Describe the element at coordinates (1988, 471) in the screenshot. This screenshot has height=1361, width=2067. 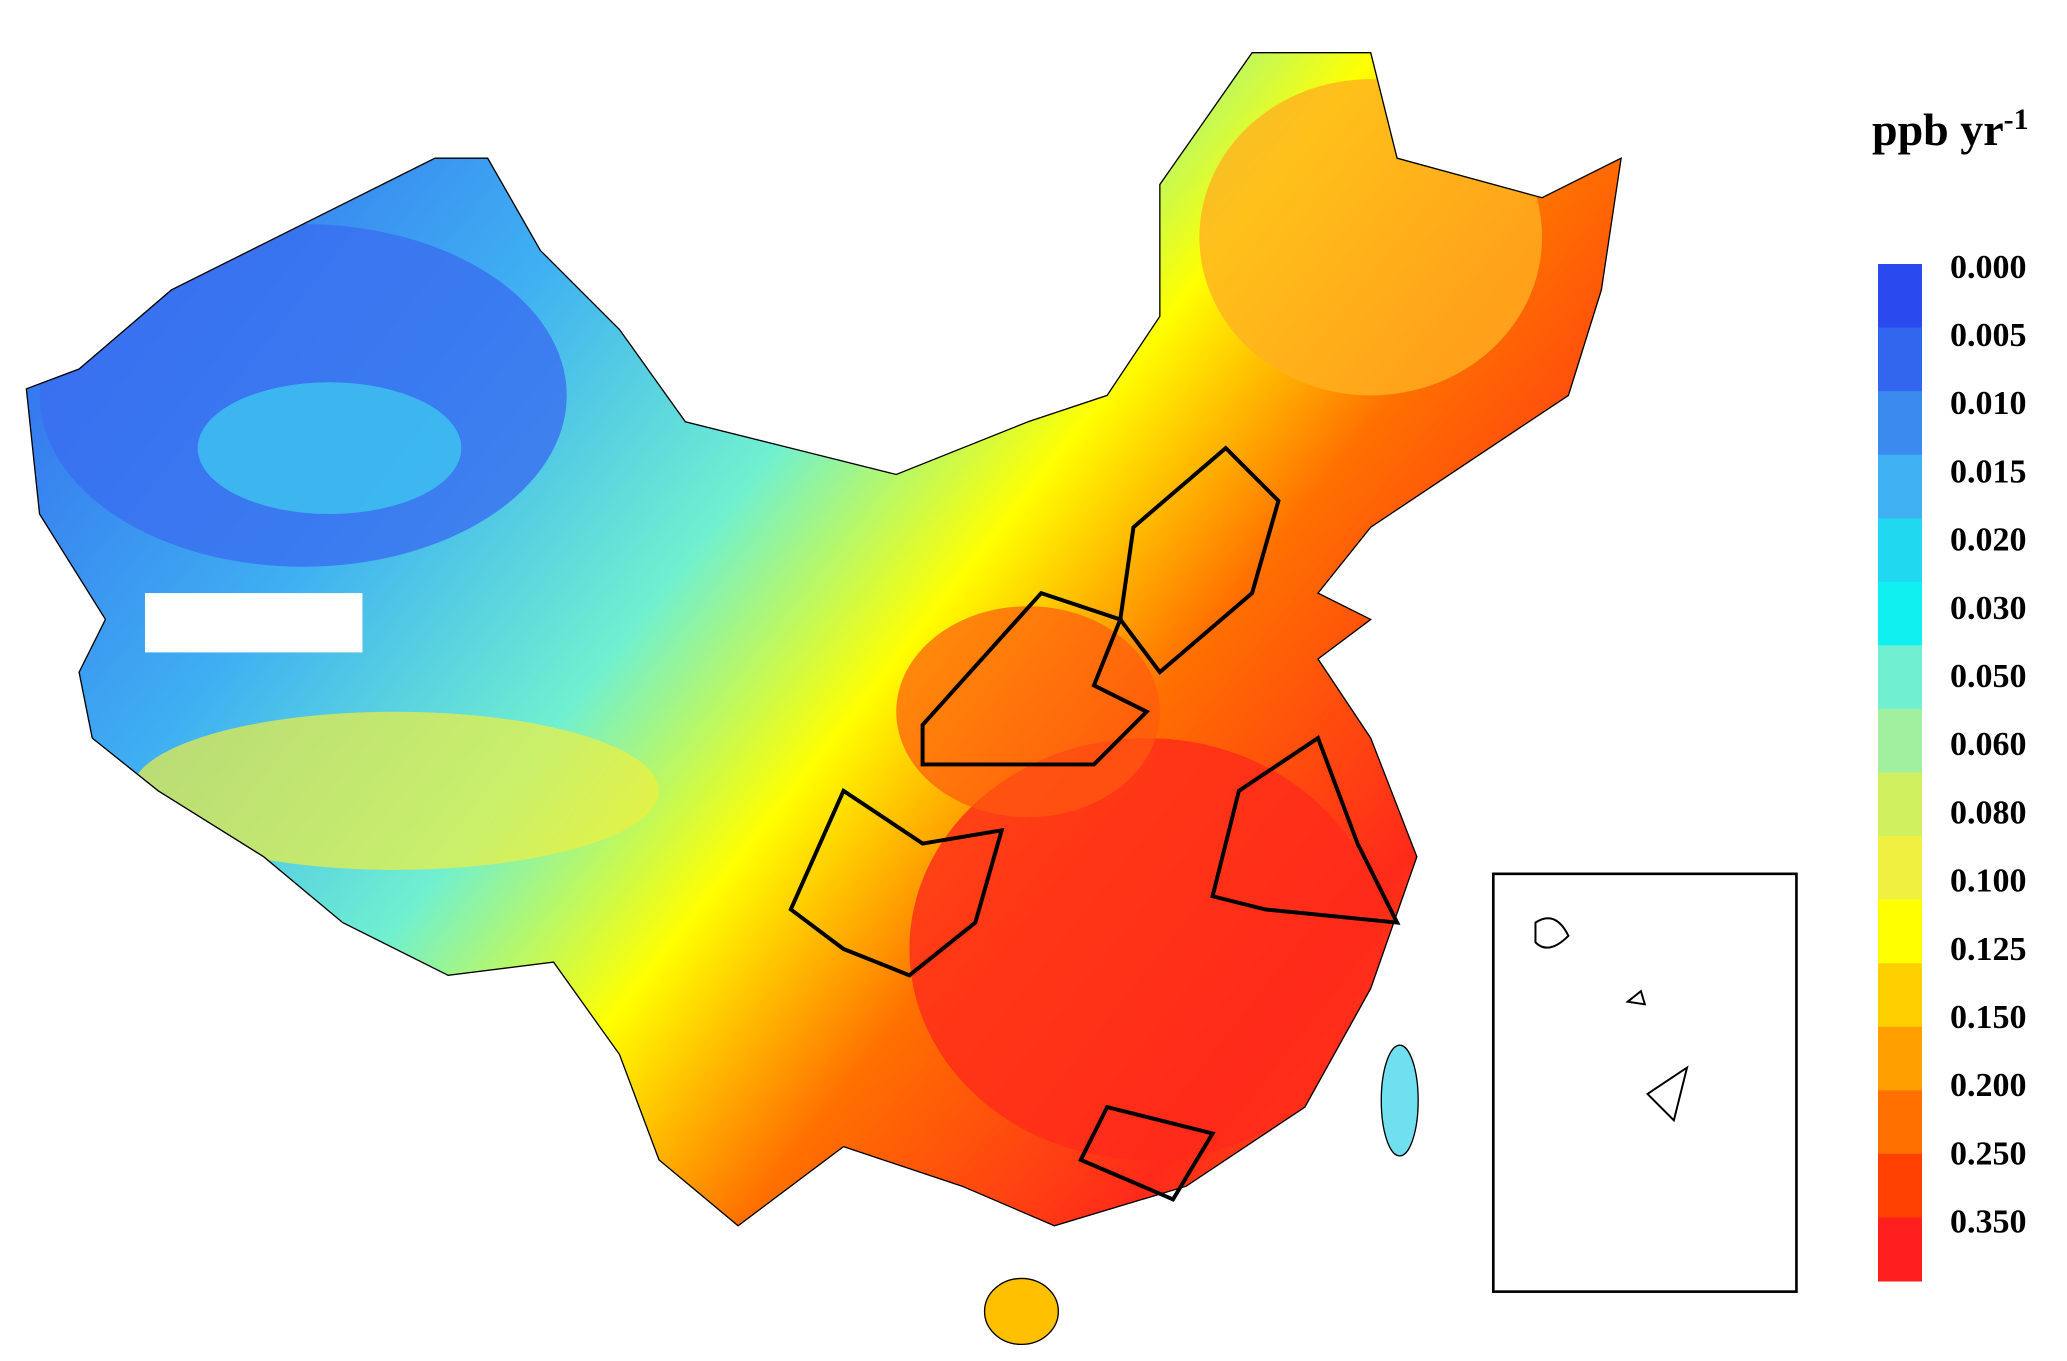
I see `colorbar-label: 0.015` at that location.